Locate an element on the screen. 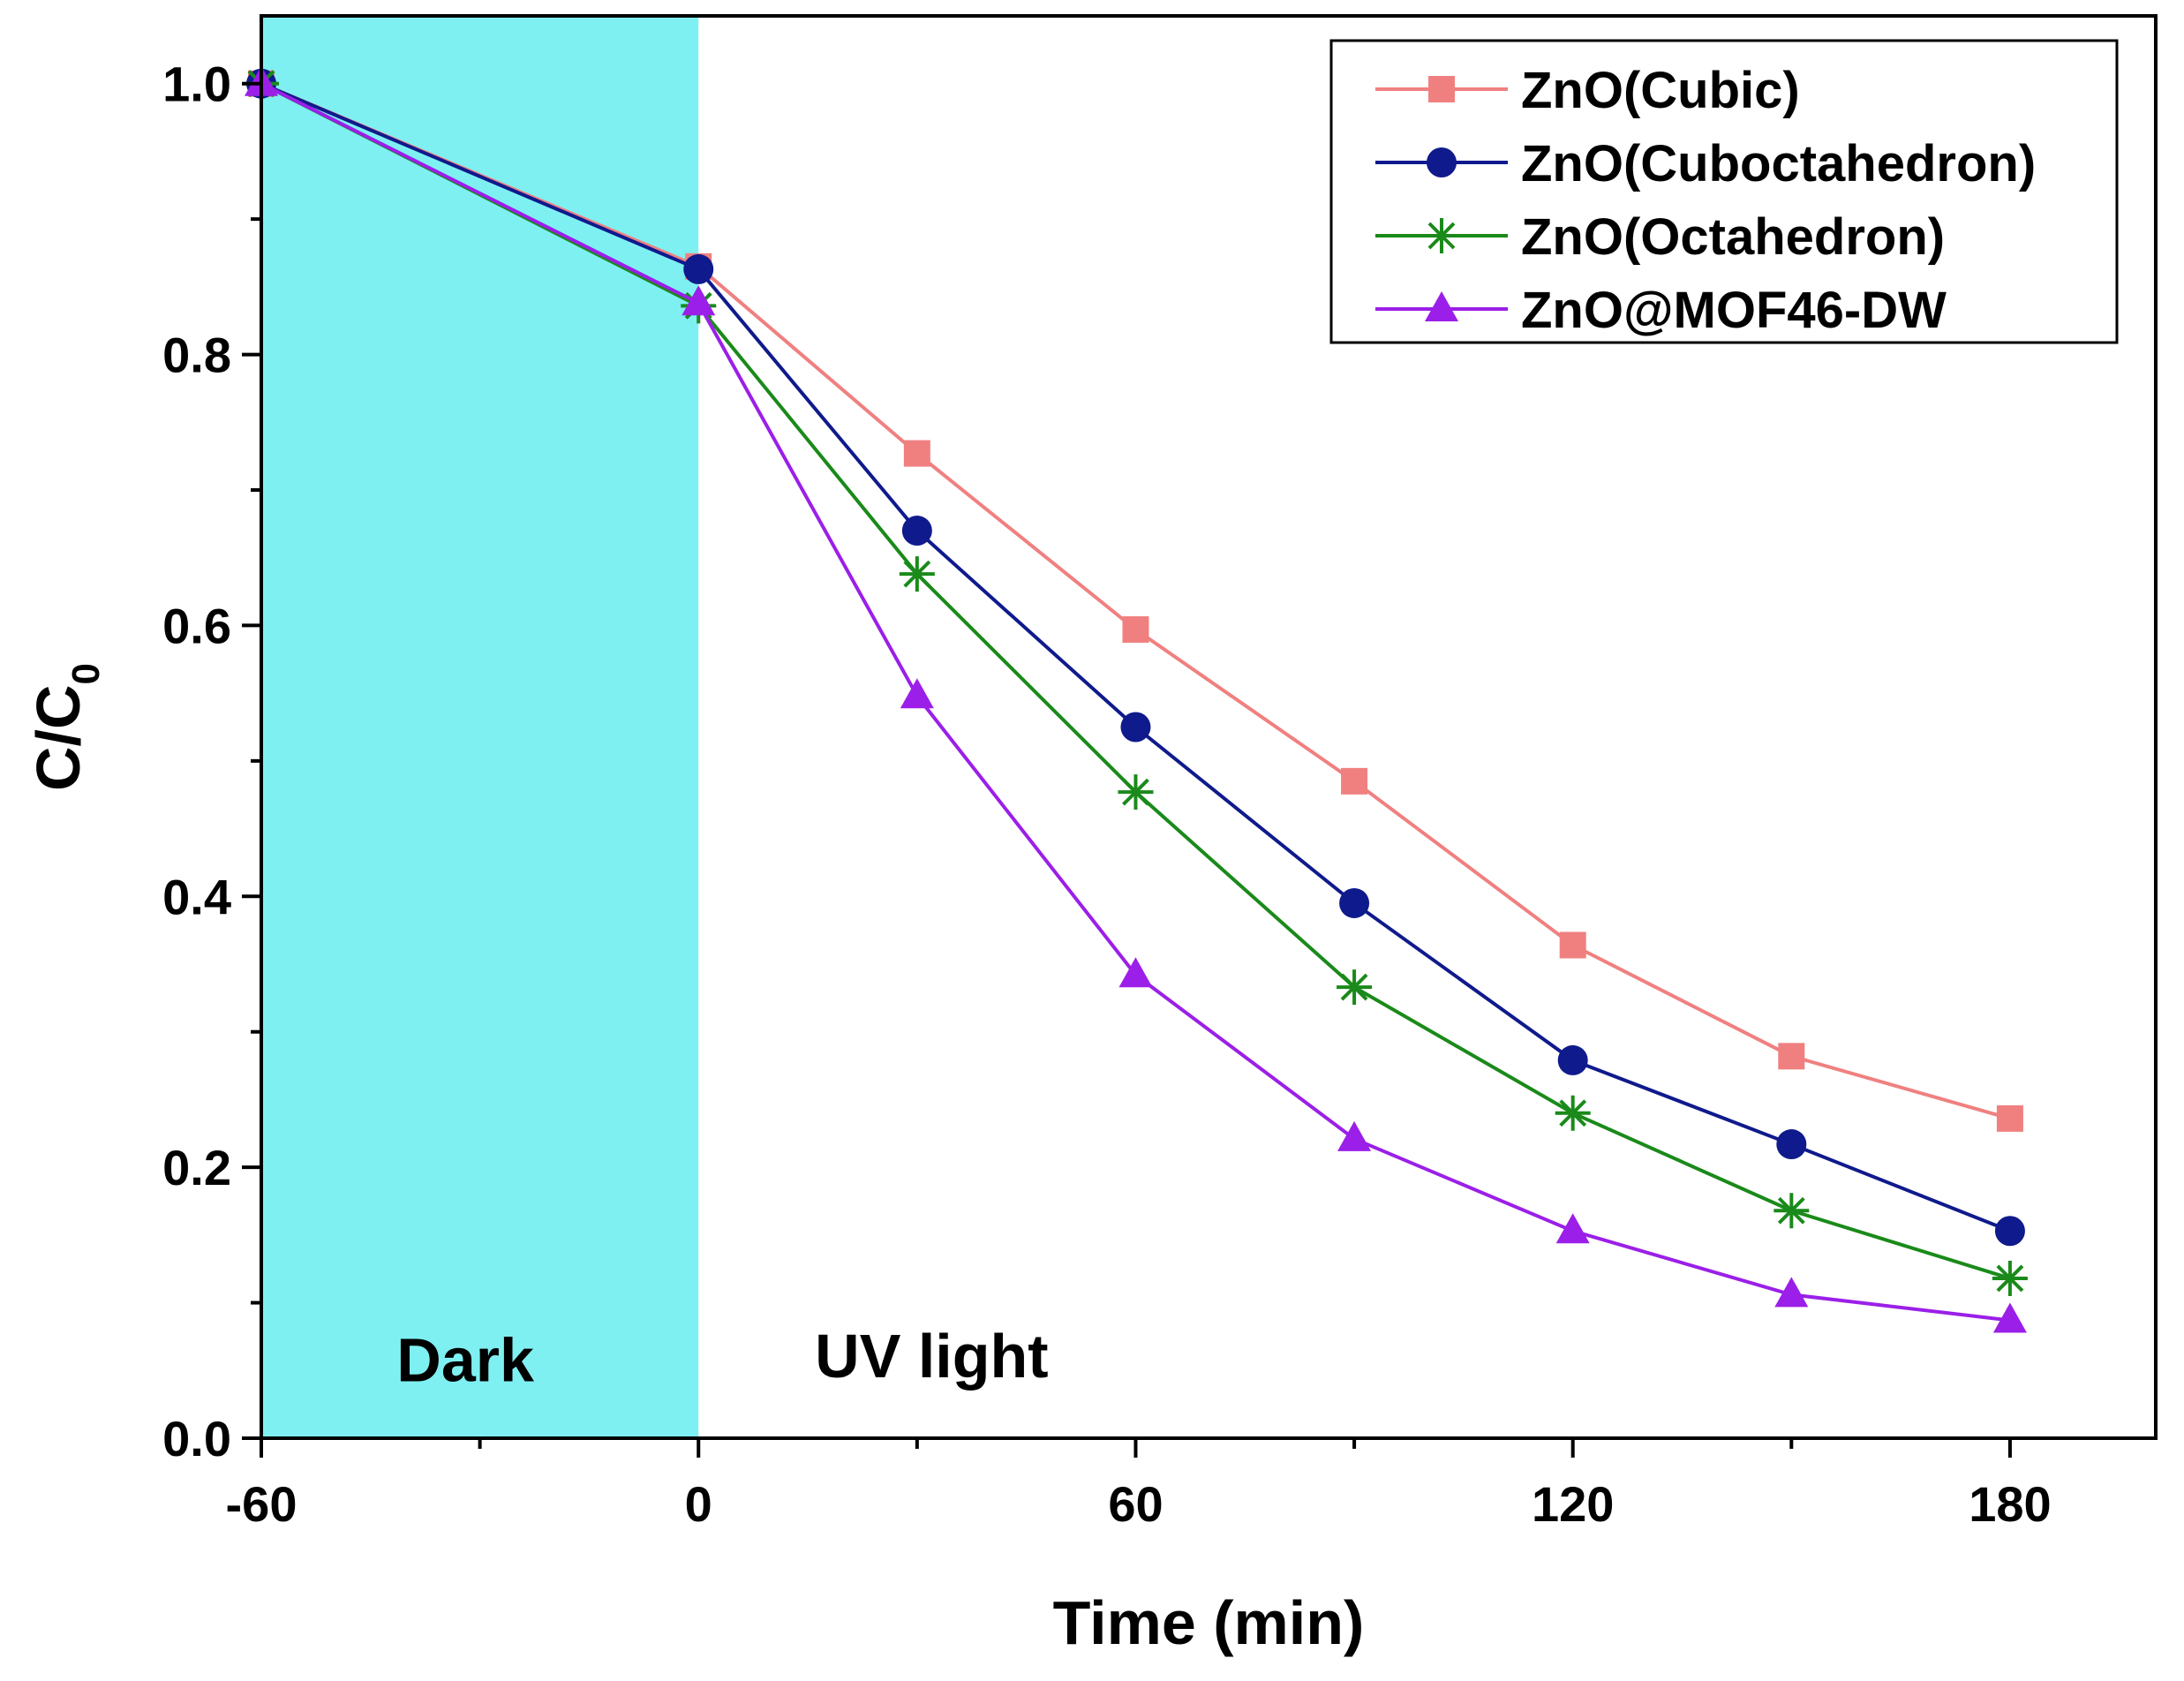 This screenshot has width=2184, height=1681. legend-entry: ZnO(Cuboctahedron) is located at coordinates (1705, 163).